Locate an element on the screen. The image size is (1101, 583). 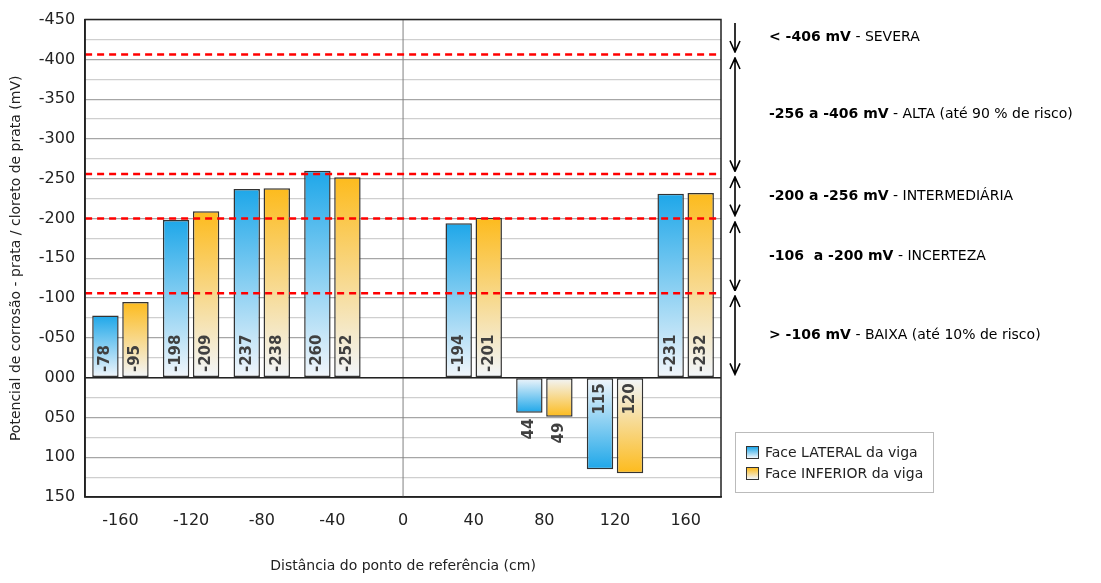
legend-label: Face INFERIOR da viga is located at coordinates (844, 473).